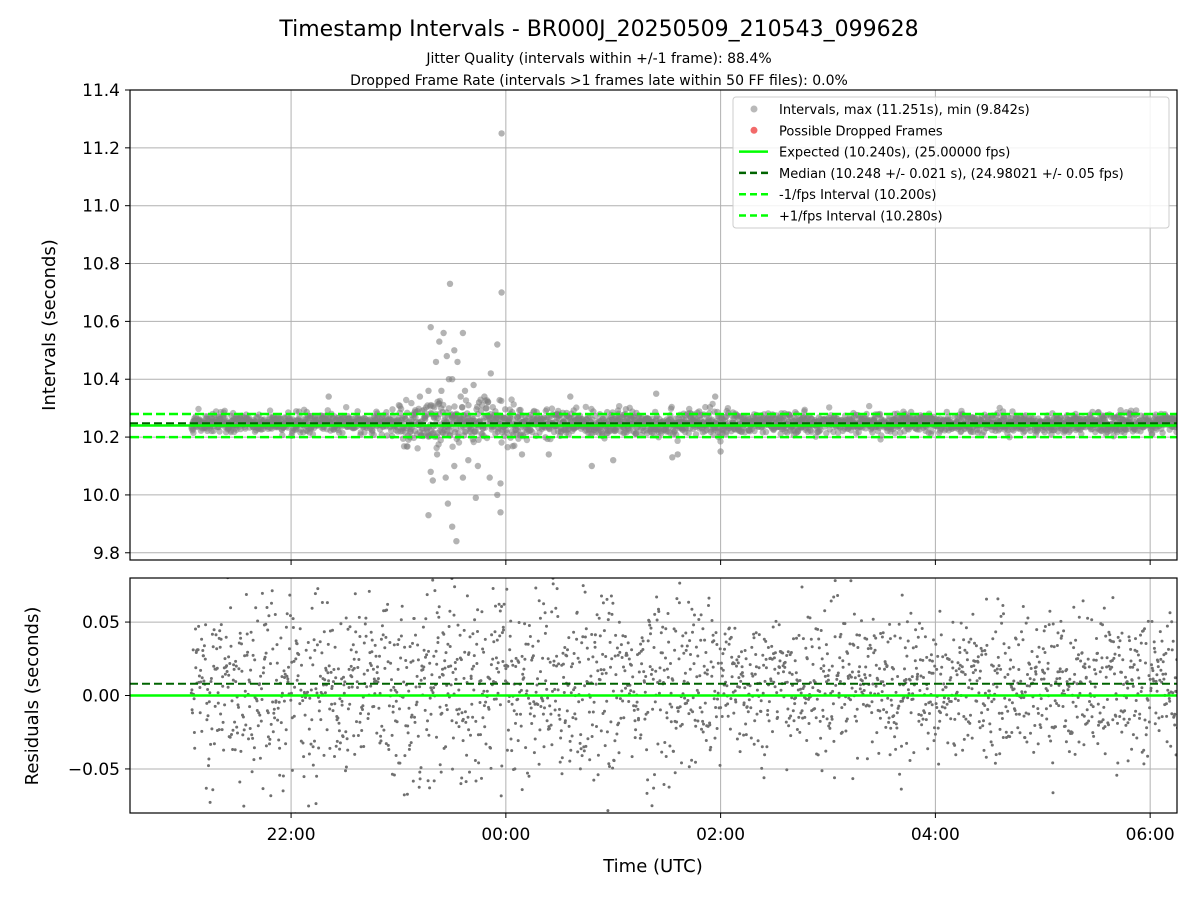 This screenshot has width=1200, height=900. What do you see at coordinates (101, 149) in the screenshot?
I see `intervals-y-tick-label: 11.2` at bounding box center [101, 149].